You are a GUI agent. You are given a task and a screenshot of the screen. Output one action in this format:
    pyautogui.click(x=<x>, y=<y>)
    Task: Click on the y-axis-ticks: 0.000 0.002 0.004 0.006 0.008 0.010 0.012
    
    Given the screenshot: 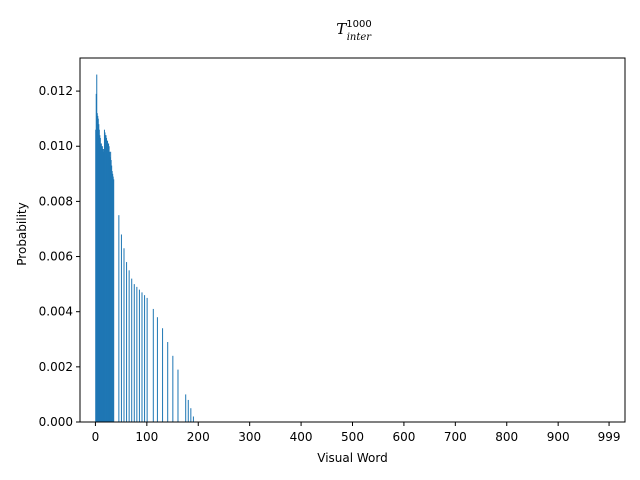 What is the action you would take?
    pyautogui.click(x=59, y=256)
    